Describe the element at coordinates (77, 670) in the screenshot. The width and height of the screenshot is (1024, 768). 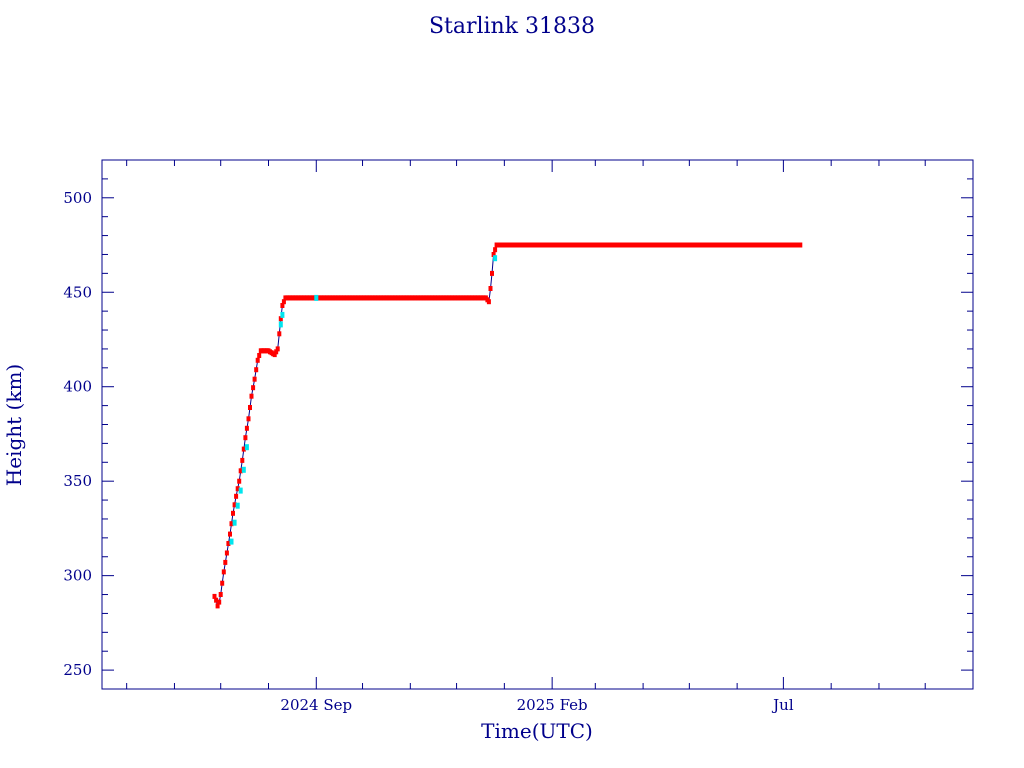
I see `y-tick-label: 250` at that location.